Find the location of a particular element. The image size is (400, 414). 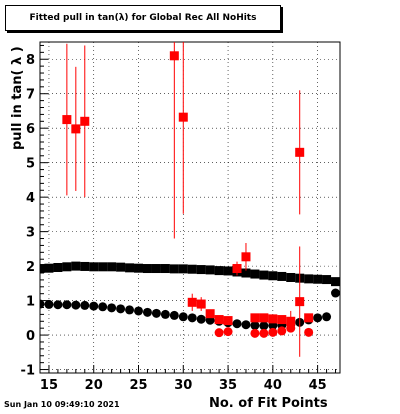

y-tick-label: 8 is located at coordinates (30, 60).